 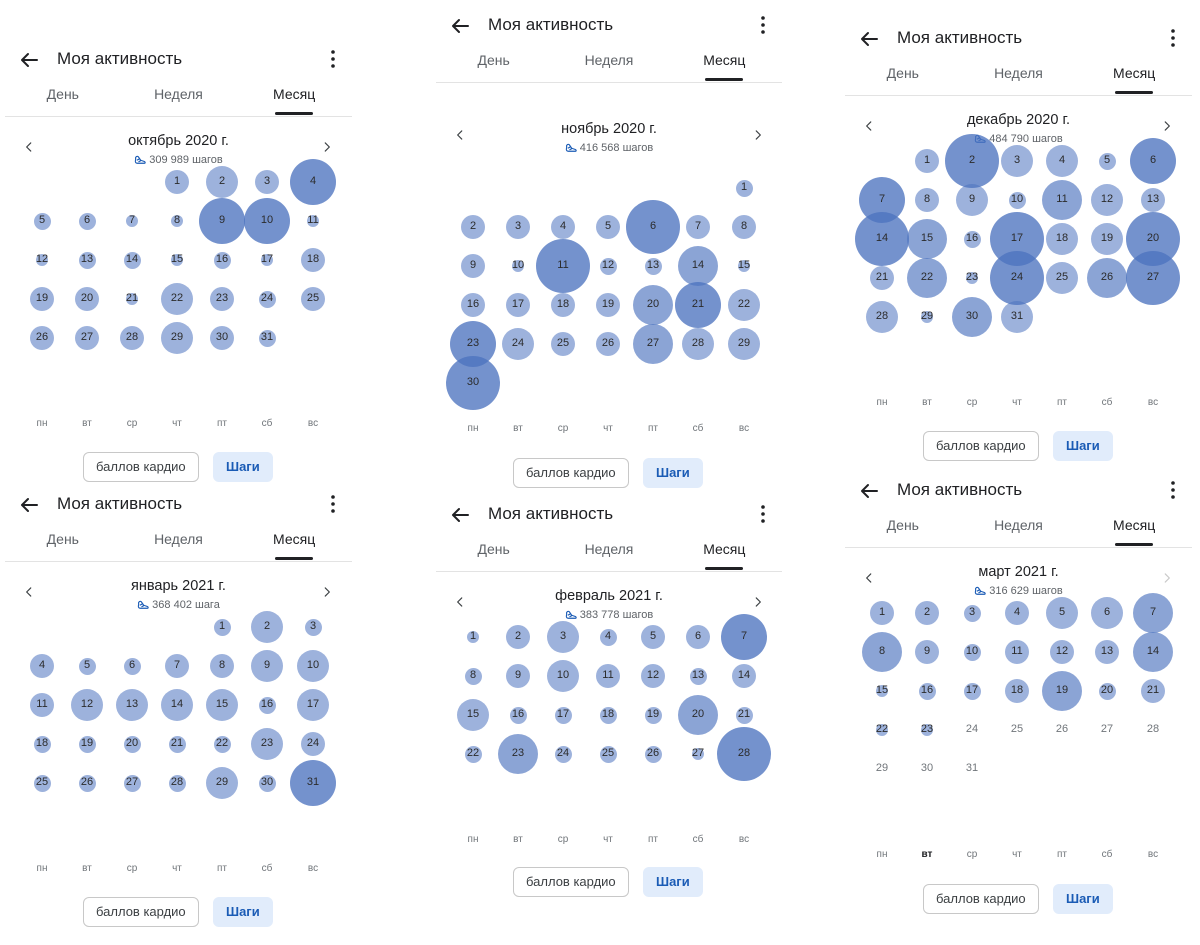 I want to click on month-title: декабрь 2020 г., so click(x=1018, y=120).